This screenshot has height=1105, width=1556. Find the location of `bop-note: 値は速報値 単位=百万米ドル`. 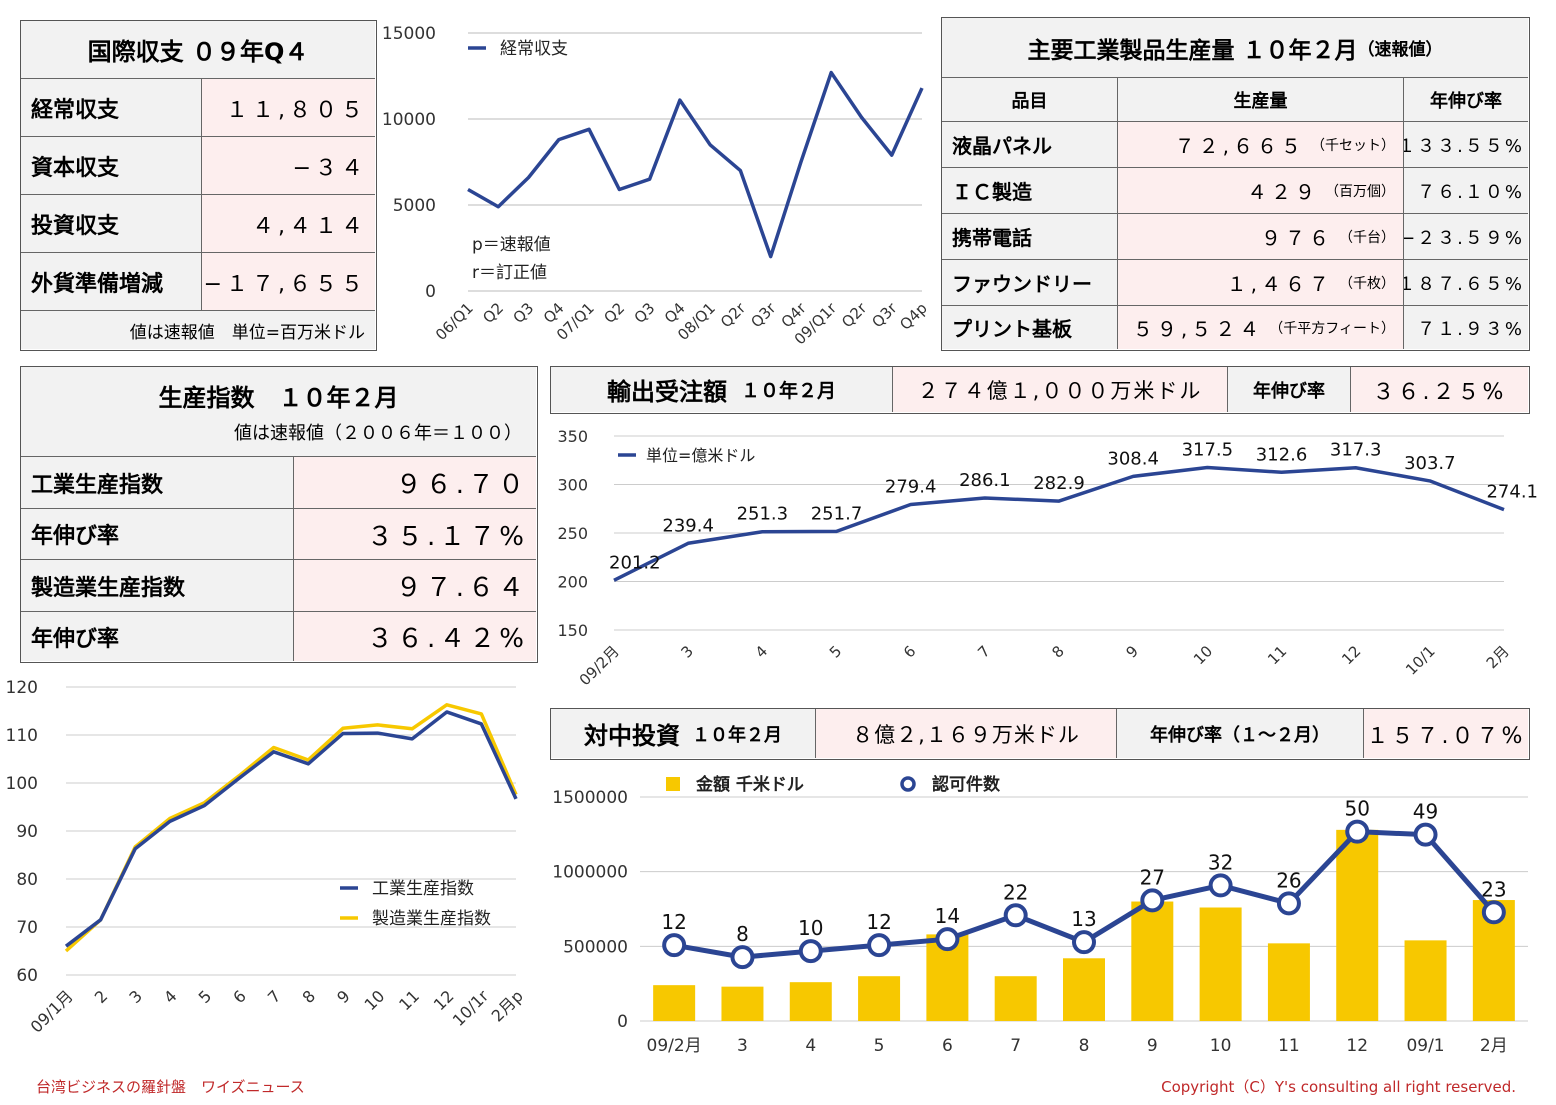

bop-note: 値は速報値 単位=百万米ドル is located at coordinates (198, 330).